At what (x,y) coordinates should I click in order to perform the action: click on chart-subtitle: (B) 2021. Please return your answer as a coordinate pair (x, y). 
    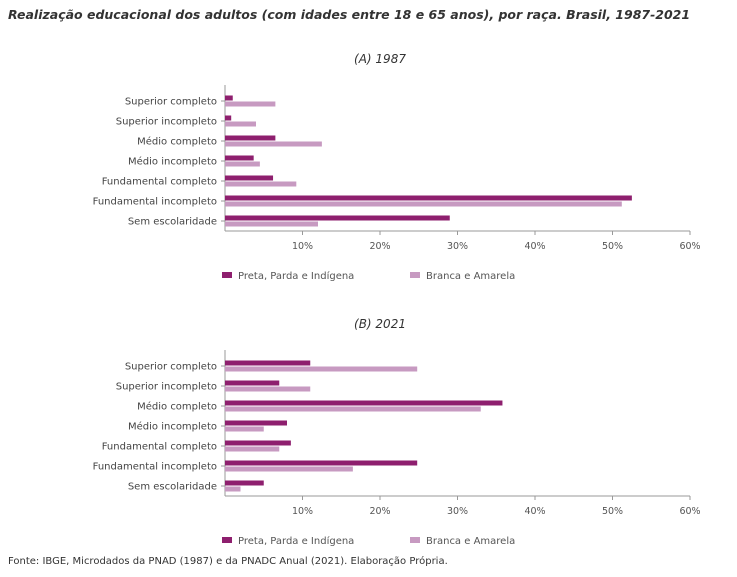
    Looking at the image, I should click on (380, 324).